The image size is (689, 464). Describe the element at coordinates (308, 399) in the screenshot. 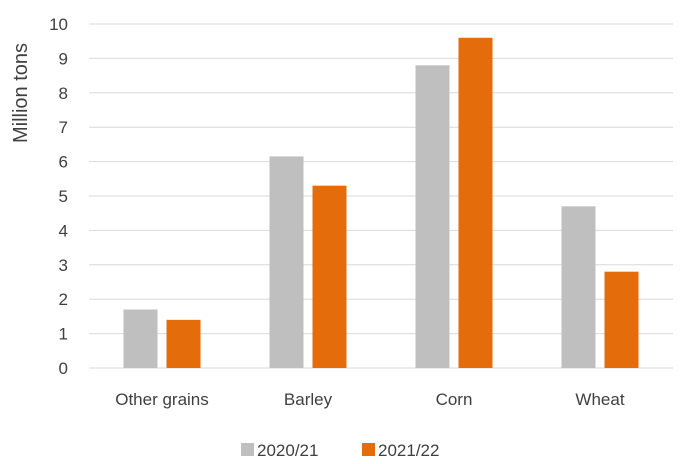

I see `x-category-label: Barley` at that location.